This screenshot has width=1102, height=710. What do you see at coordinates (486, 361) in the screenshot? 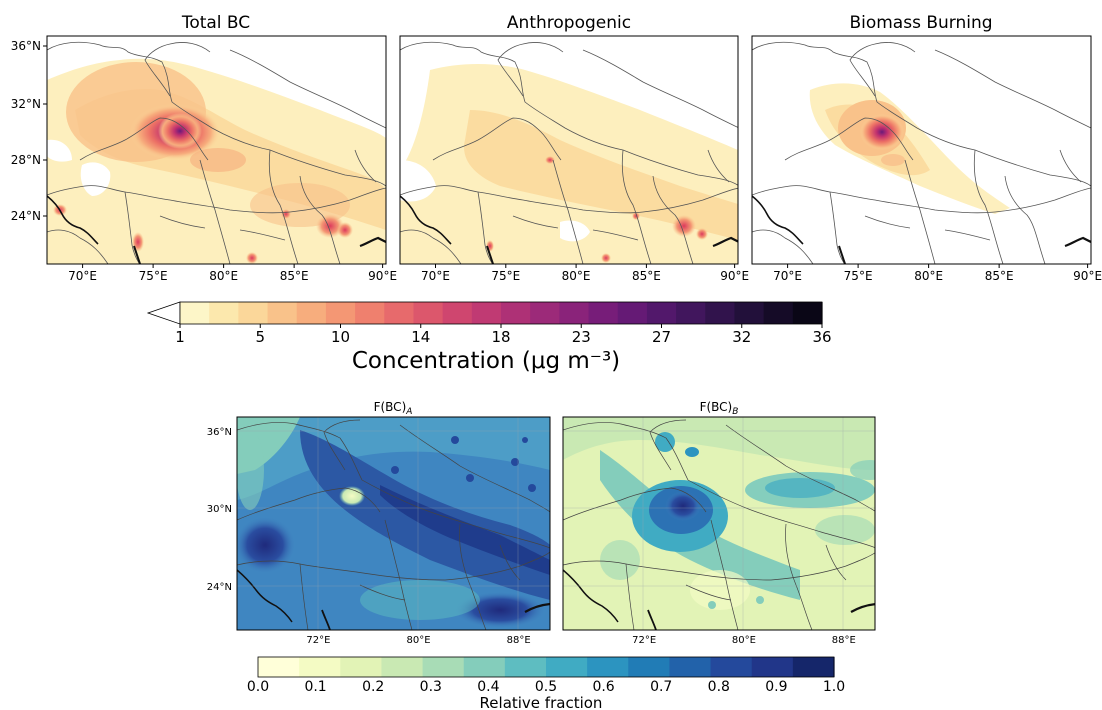
I see `colorbar-label-concentration: Concentration (μg m⁻³)` at bounding box center [486, 361].